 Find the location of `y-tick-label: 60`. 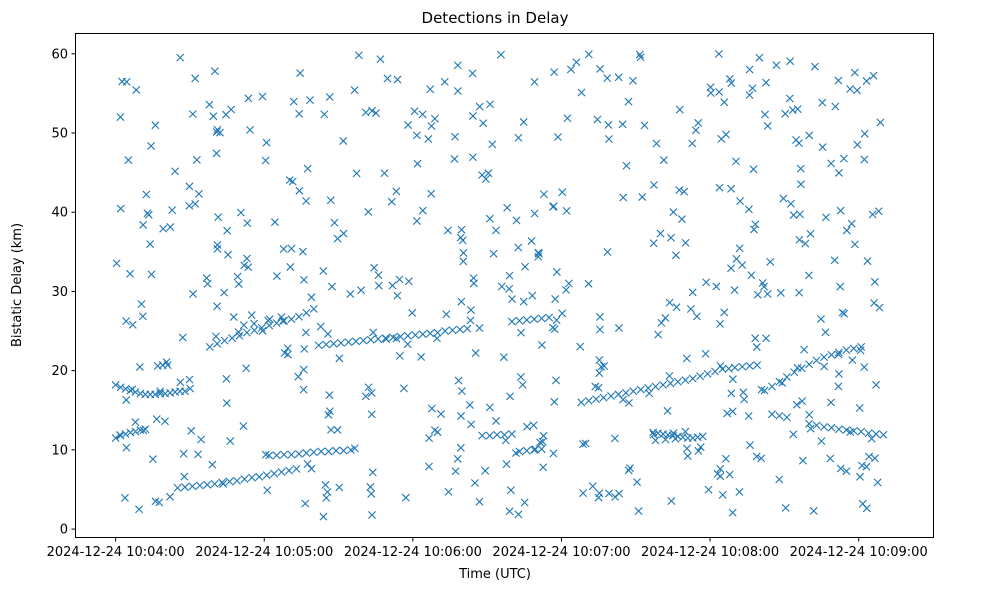

y-tick-label: 60 is located at coordinates (59, 54).